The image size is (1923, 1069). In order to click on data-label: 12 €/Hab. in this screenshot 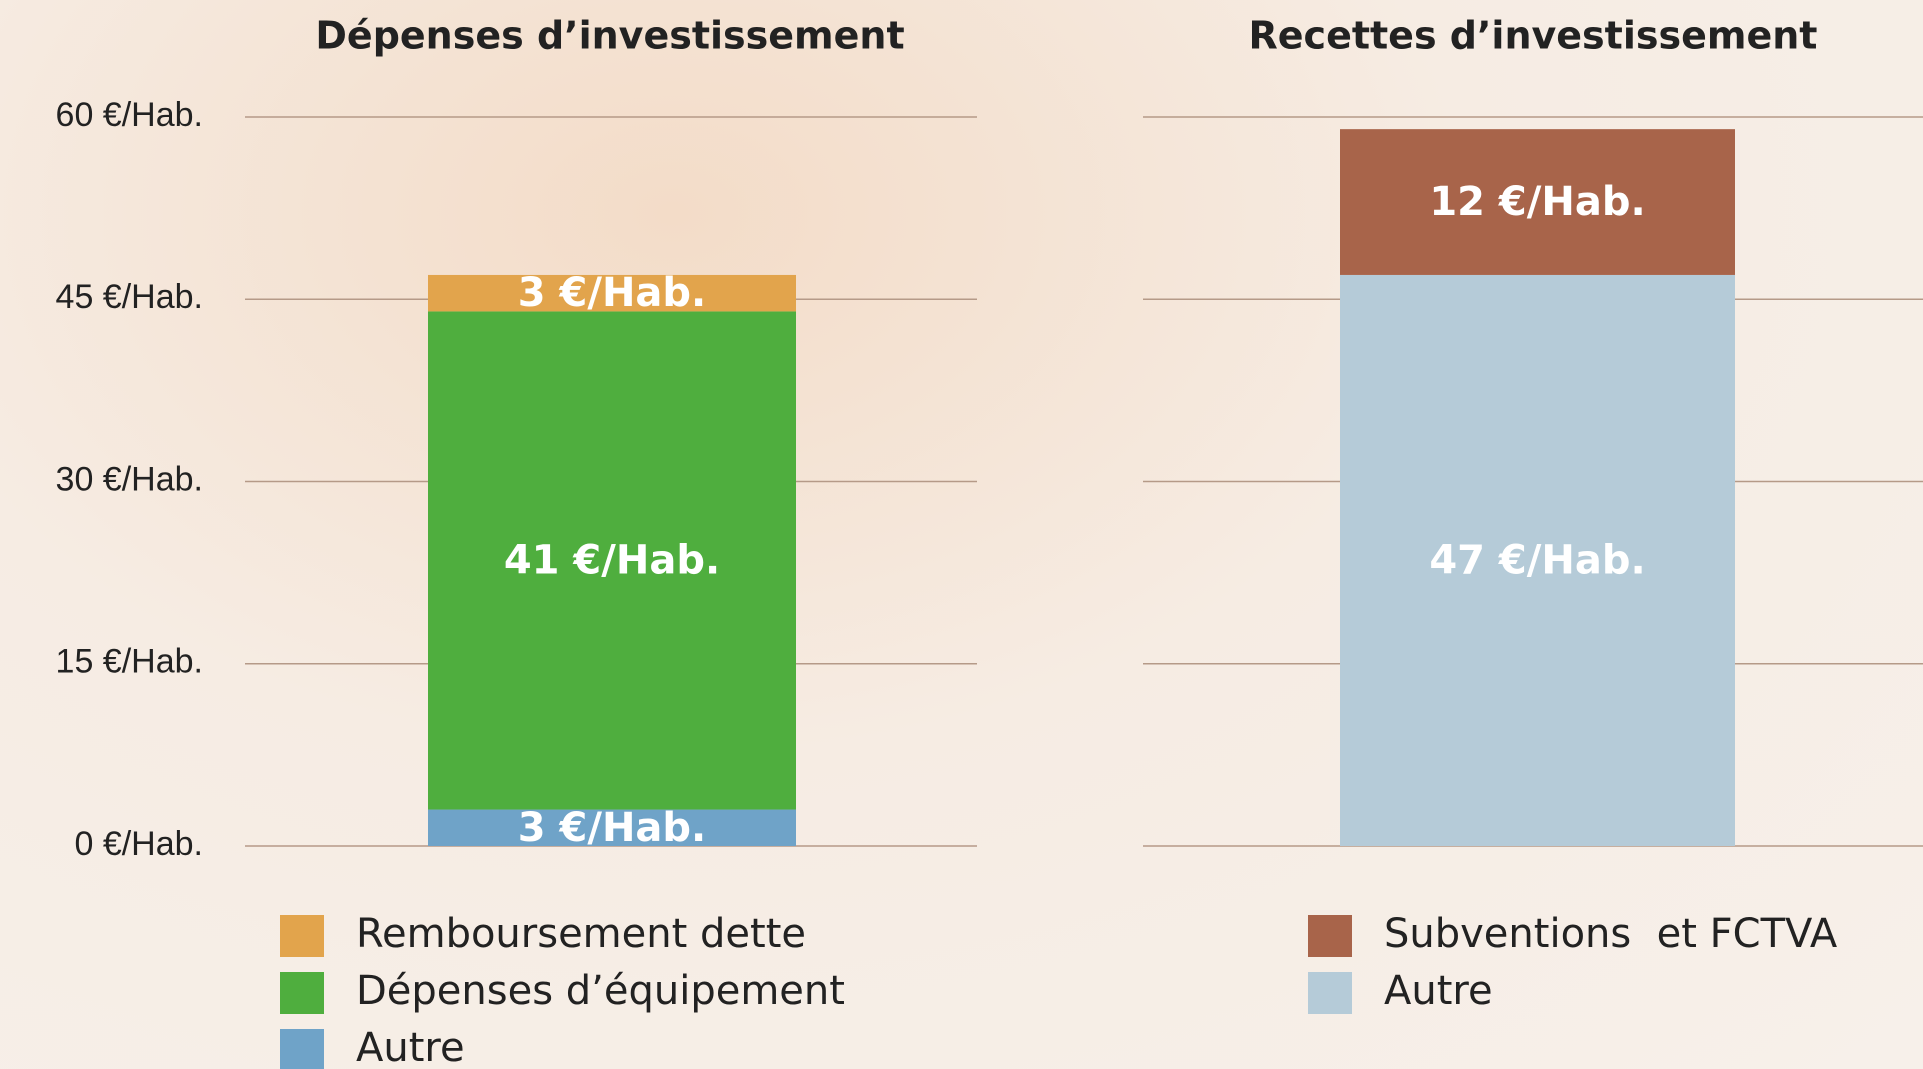, I will do `click(1537, 202)`.